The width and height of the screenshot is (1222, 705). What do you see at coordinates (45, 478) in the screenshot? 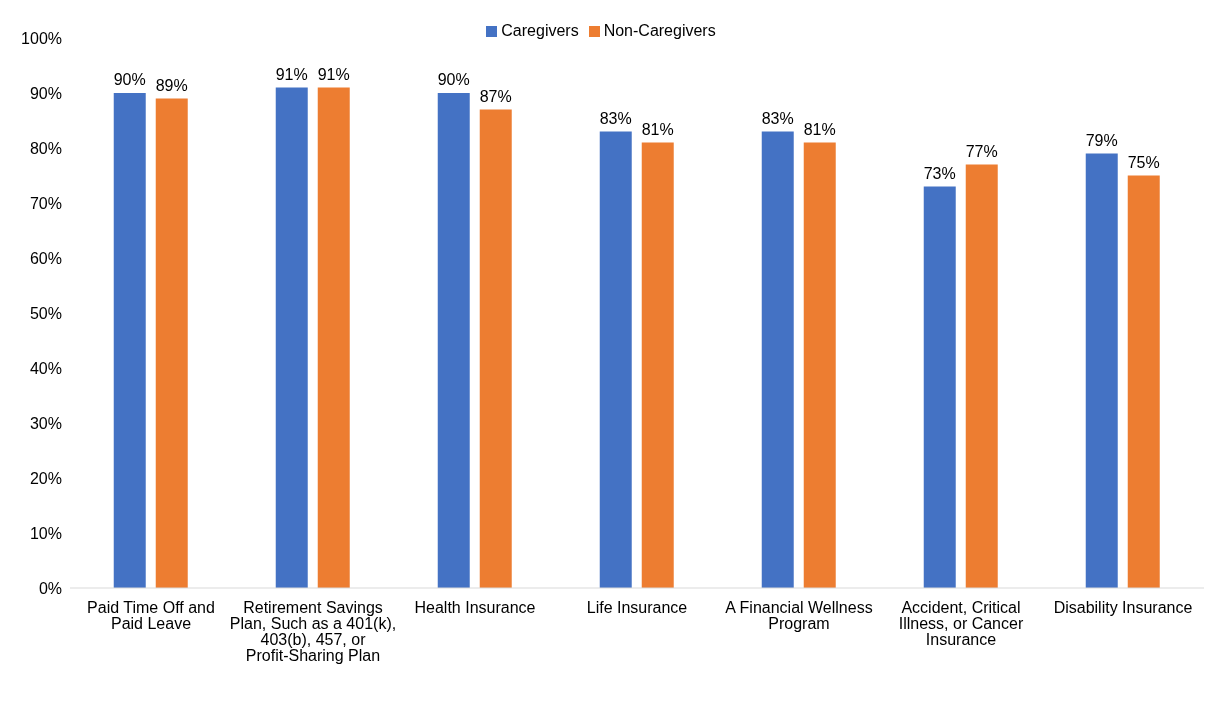
I see `y-tick-label: 20%` at bounding box center [45, 478].